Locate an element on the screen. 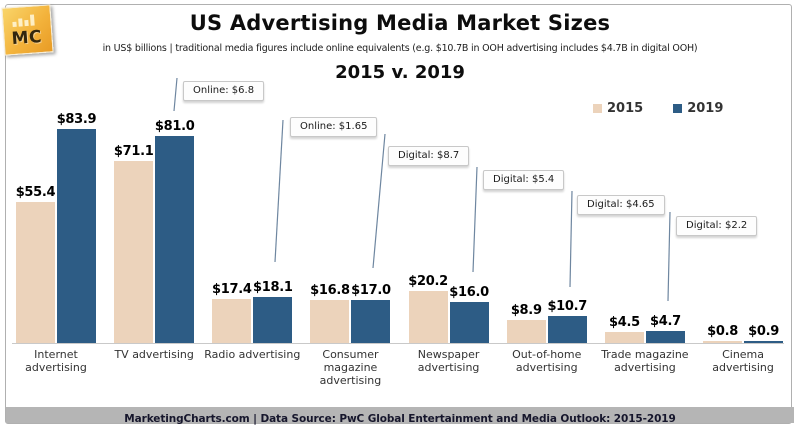 The height and width of the screenshot is (427, 800). value-label-2015-trade-magazine-advertising: $4.5 is located at coordinates (624, 322).